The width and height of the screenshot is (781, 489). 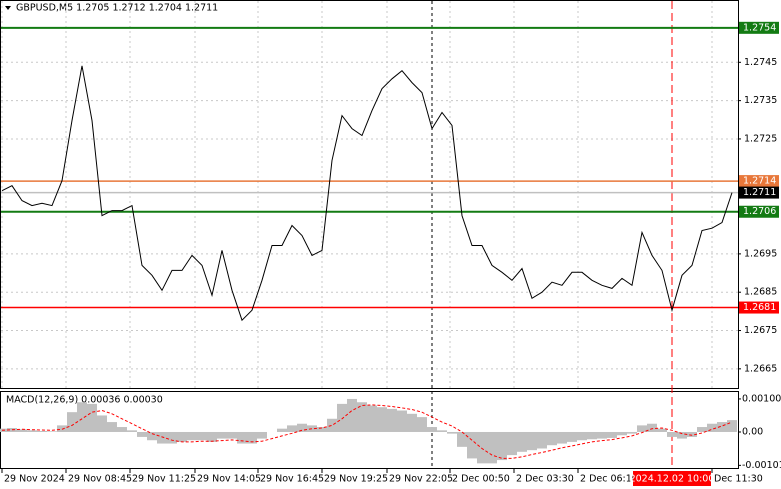 I want to click on x-tick-label: 29 Nov 19:25, so click(x=356, y=479).